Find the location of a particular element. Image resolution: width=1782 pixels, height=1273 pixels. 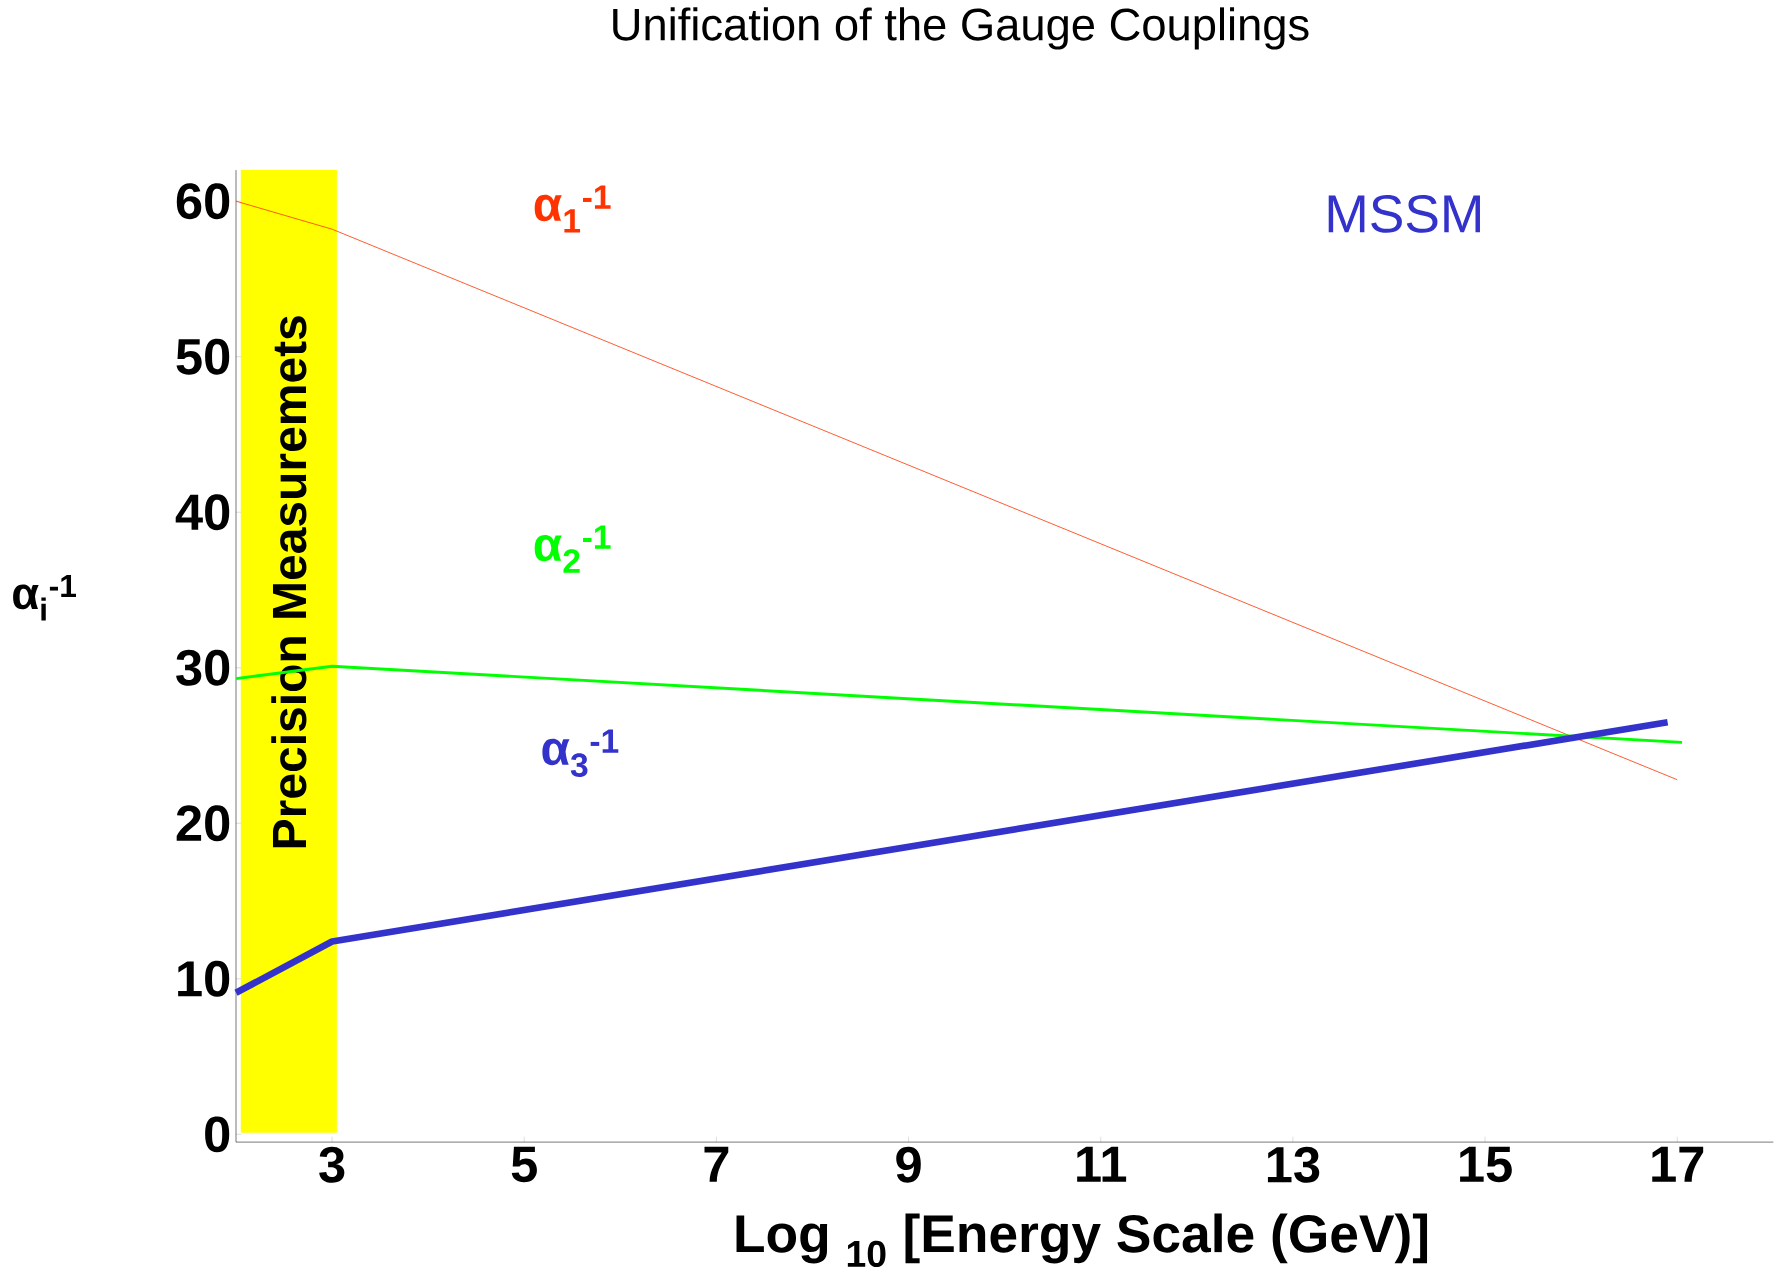

y-tick-label: 30 is located at coordinates (203, 667).